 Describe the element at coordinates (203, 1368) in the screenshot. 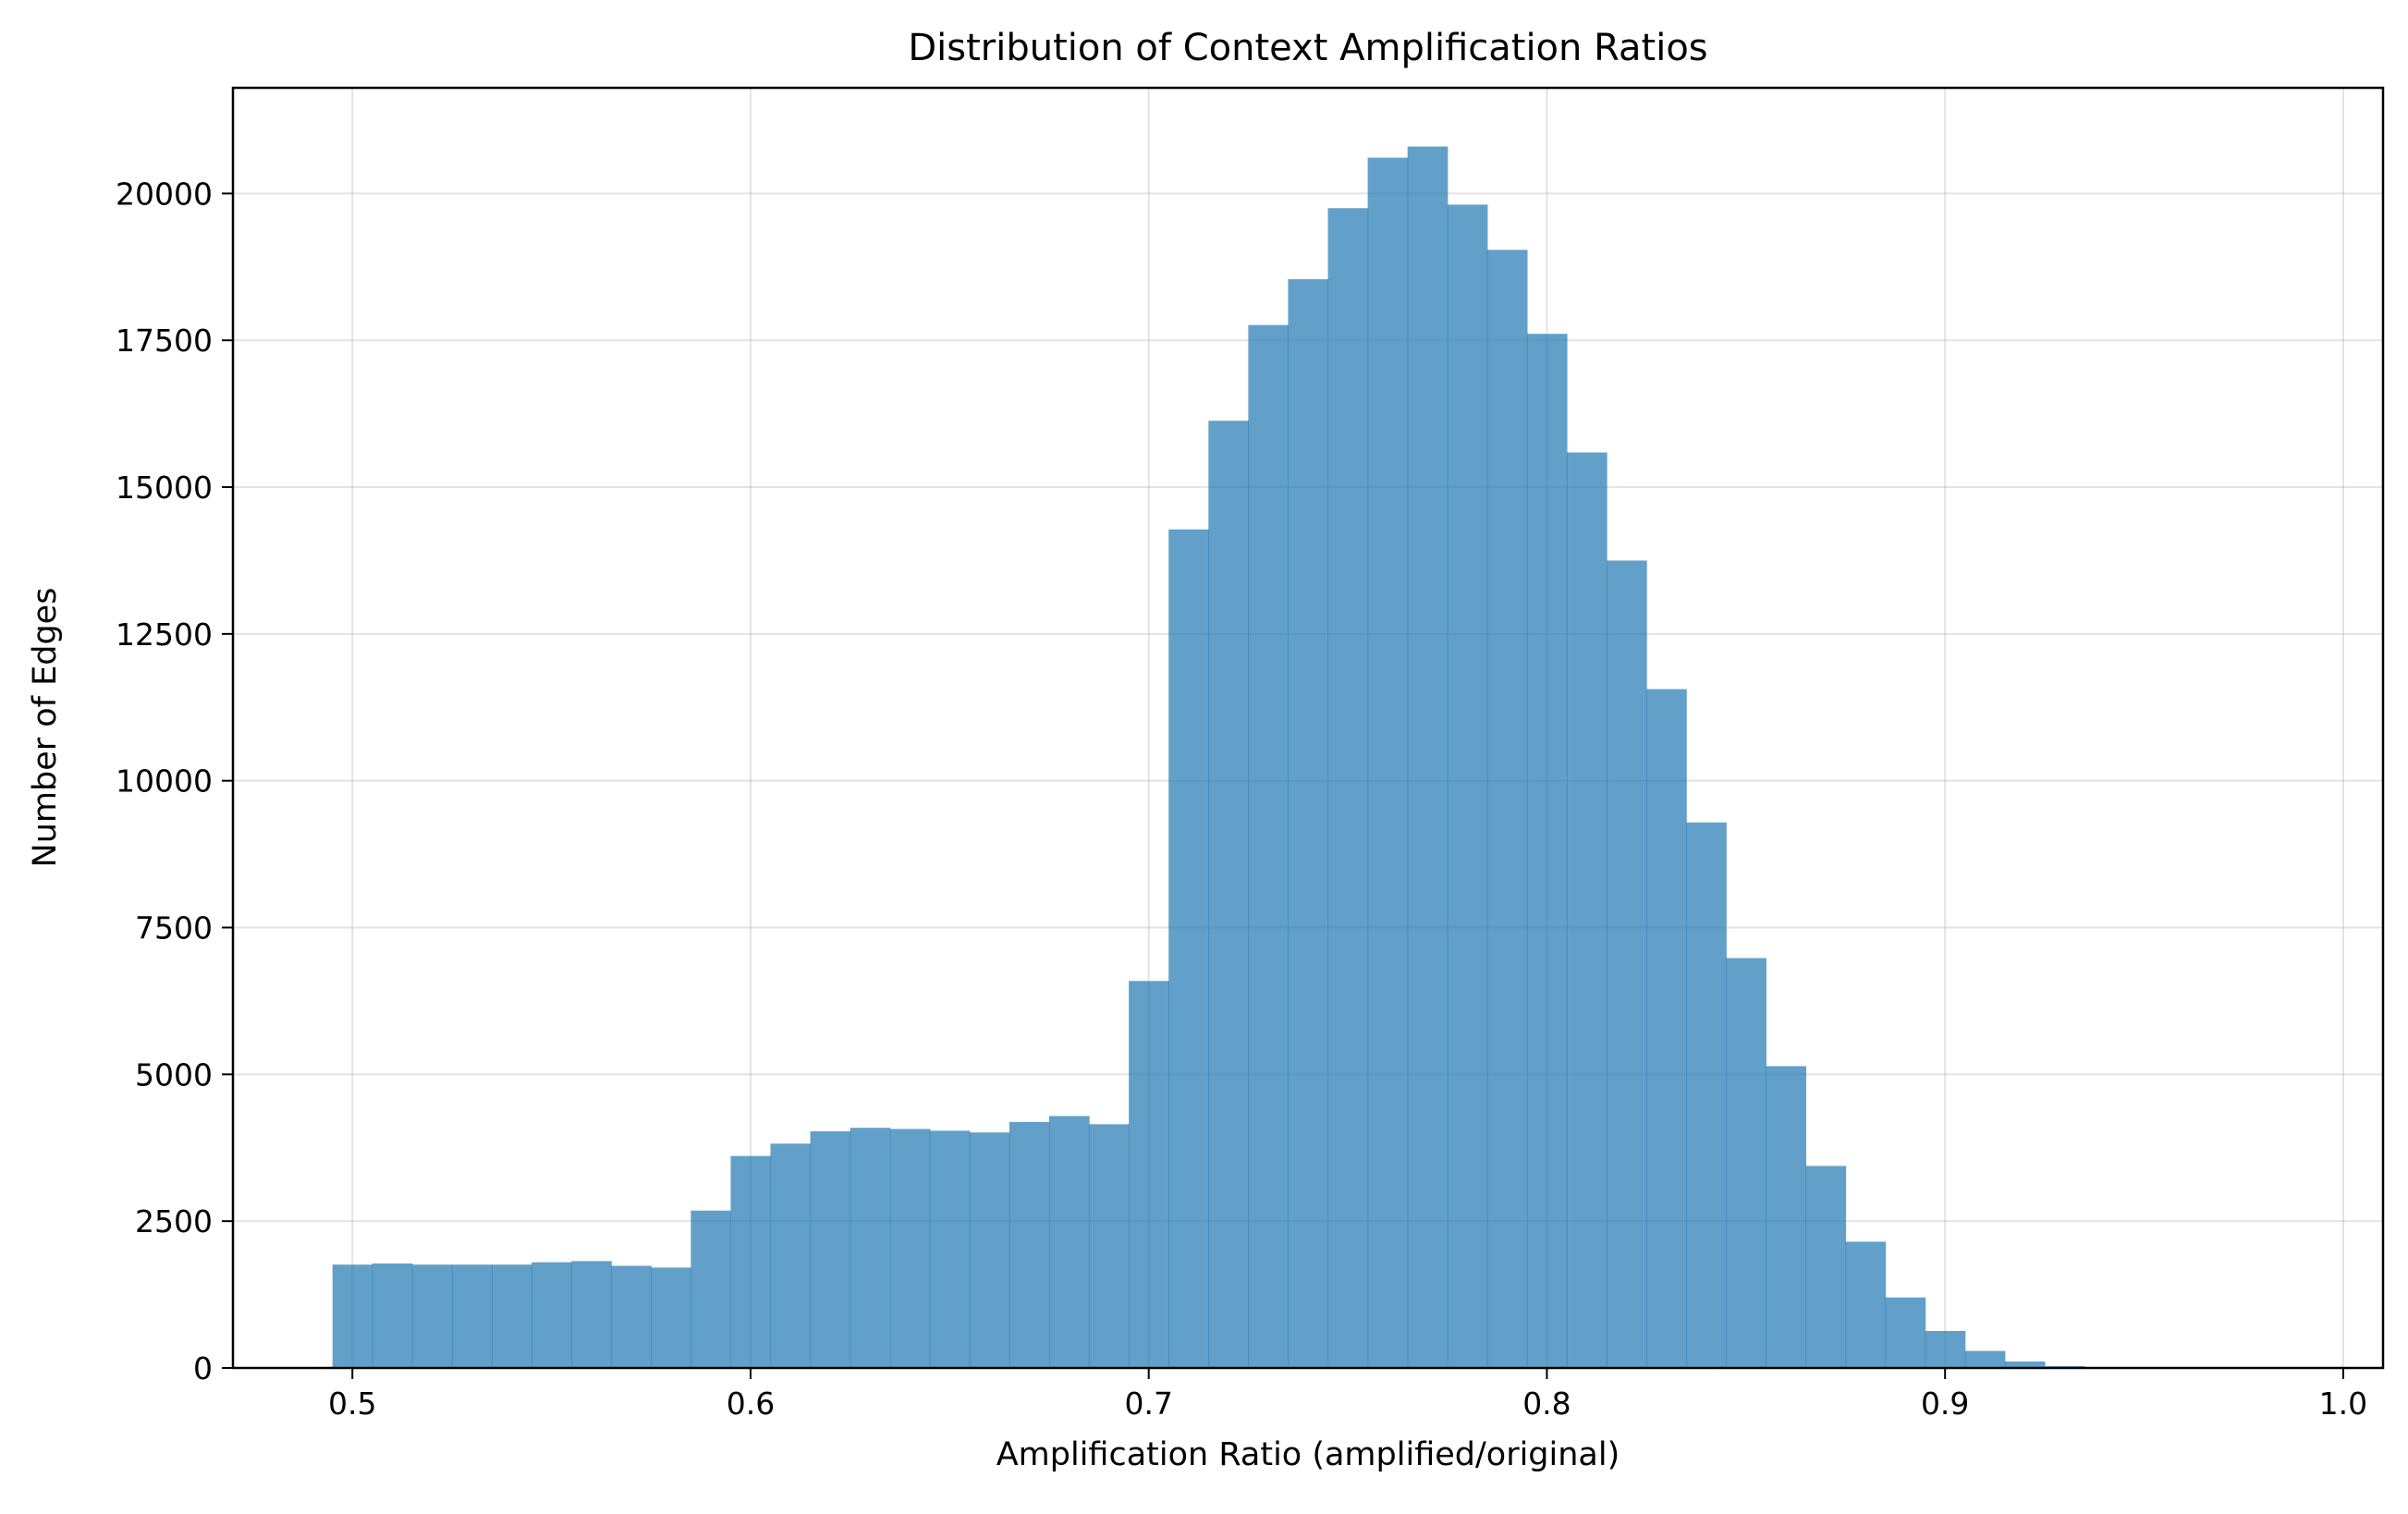

I see `y-tick-label: 0` at that location.